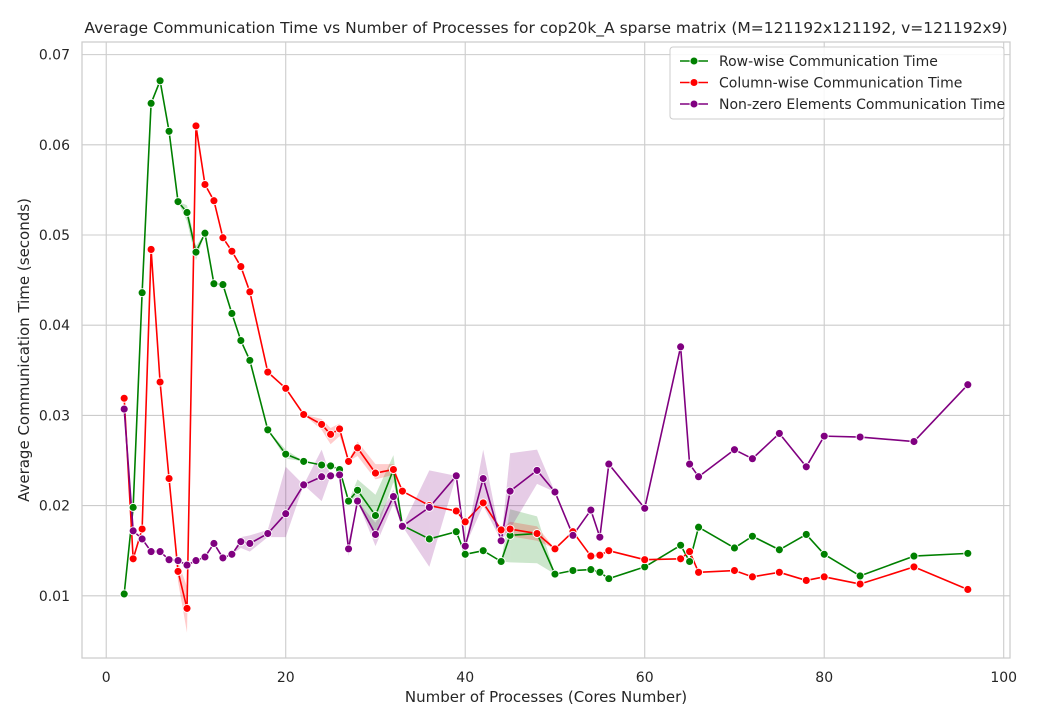 Image resolution: width=1039 pixels, height=716 pixels. Describe the element at coordinates (54, 507) in the screenshot. I see `y-tick-label: 0.02` at that location.